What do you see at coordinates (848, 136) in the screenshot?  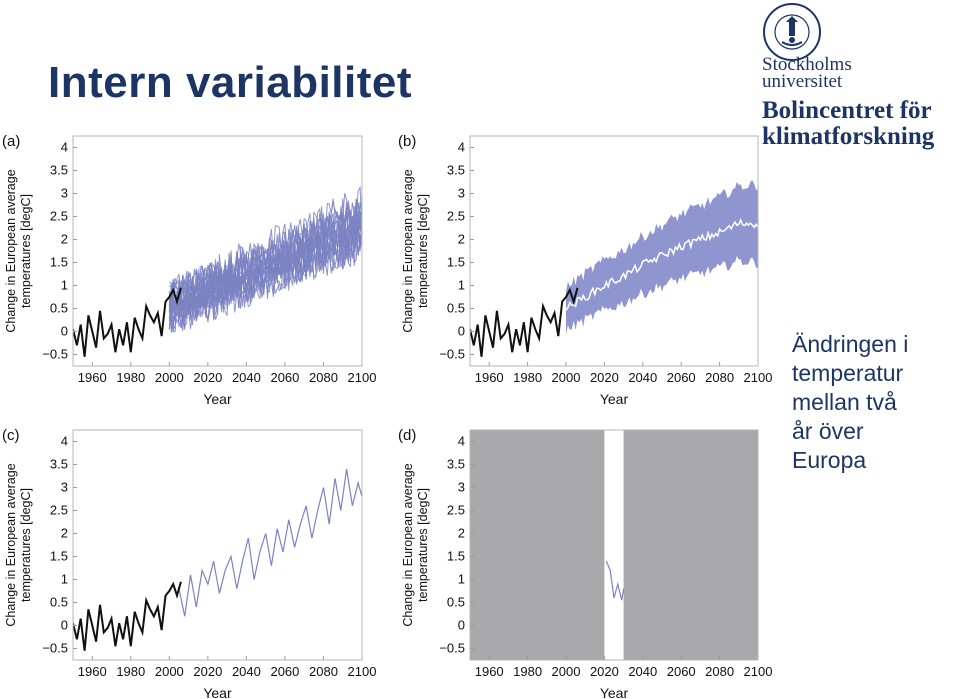 I see `department-name-line2: klimatforskning` at bounding box center [848, 136].